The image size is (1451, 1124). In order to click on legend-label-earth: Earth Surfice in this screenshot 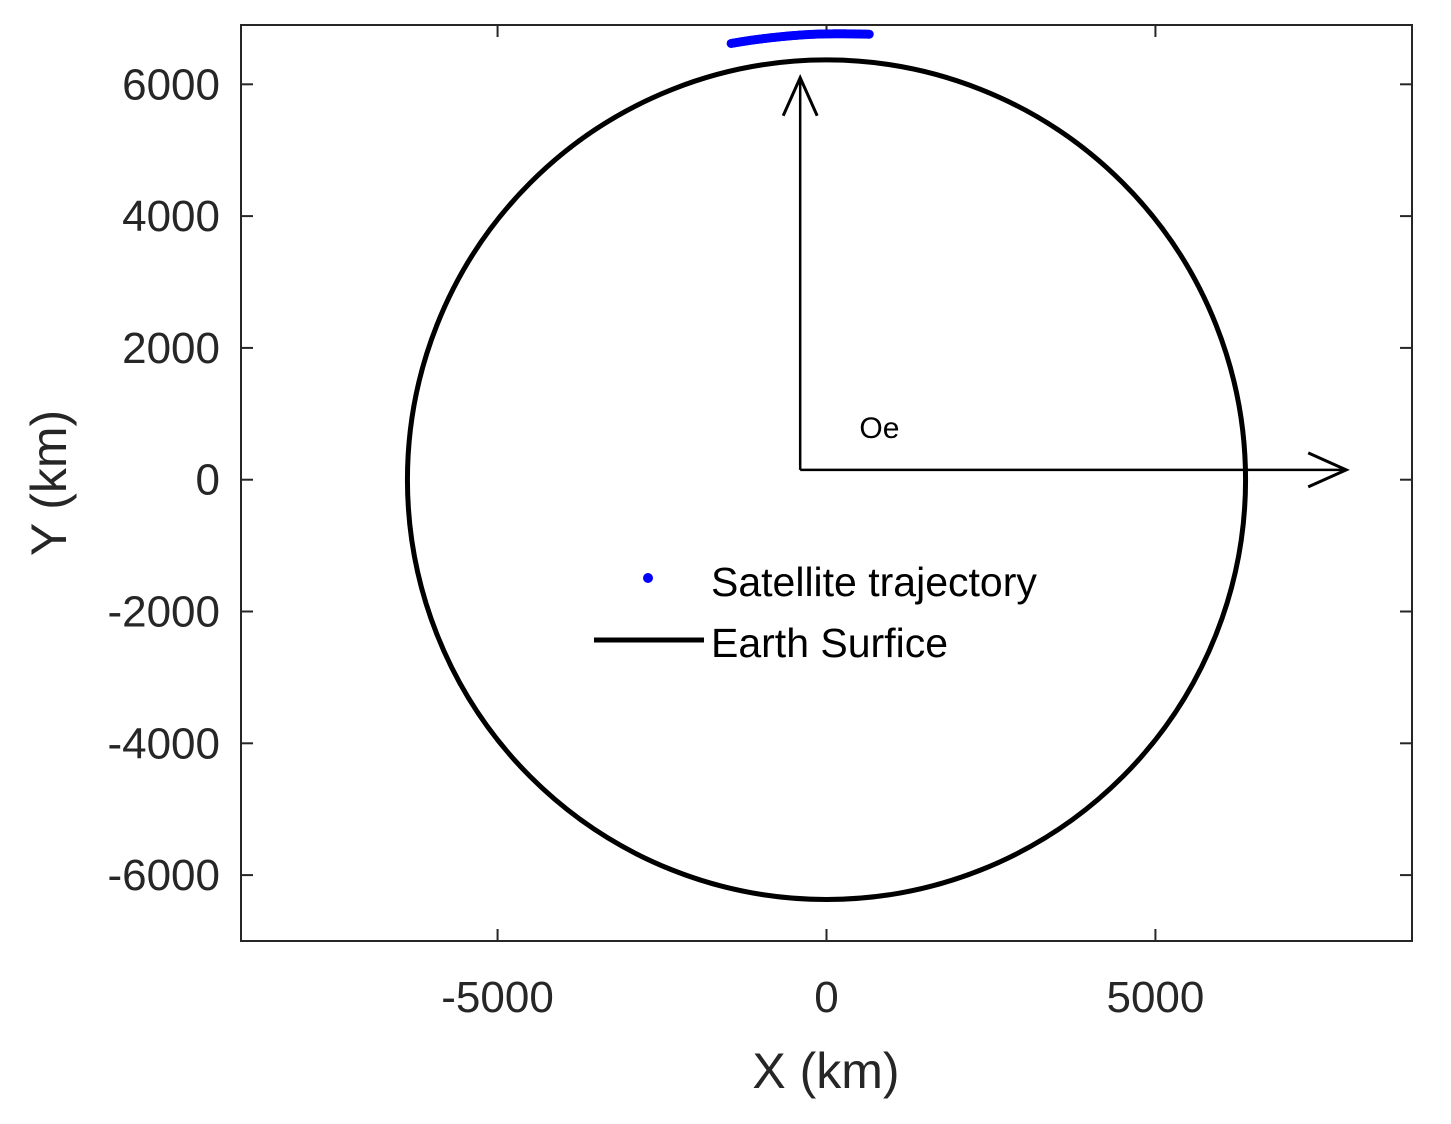, I will do `click(829, 643)`.